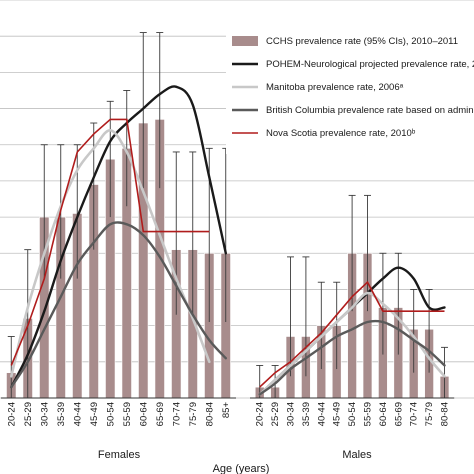  I want to click on males-tick-label: 45-49, so click(337, 414).